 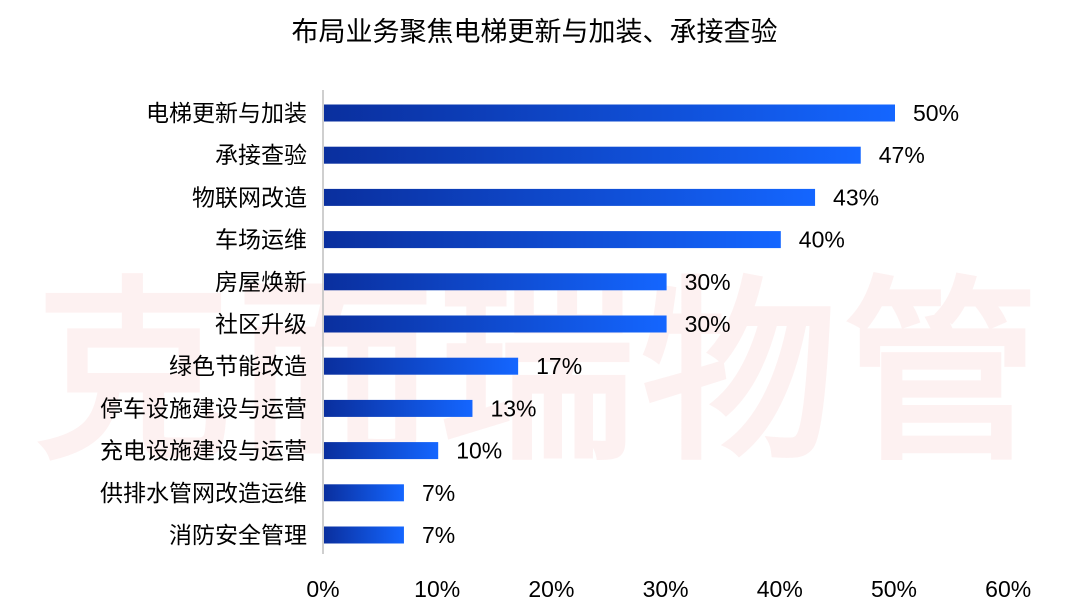 What do you see at coordinates (203, 409) in the screenshot?
I see `category-label: 停车设施建设与运营` at bounding box center [203, 409].